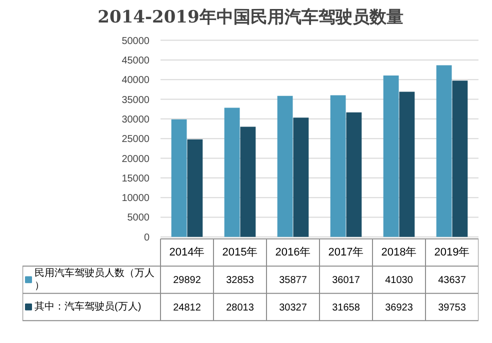  Describe the element at coordinates (240, 280) in the screenshot. I see `data-label: 32853` at that location.